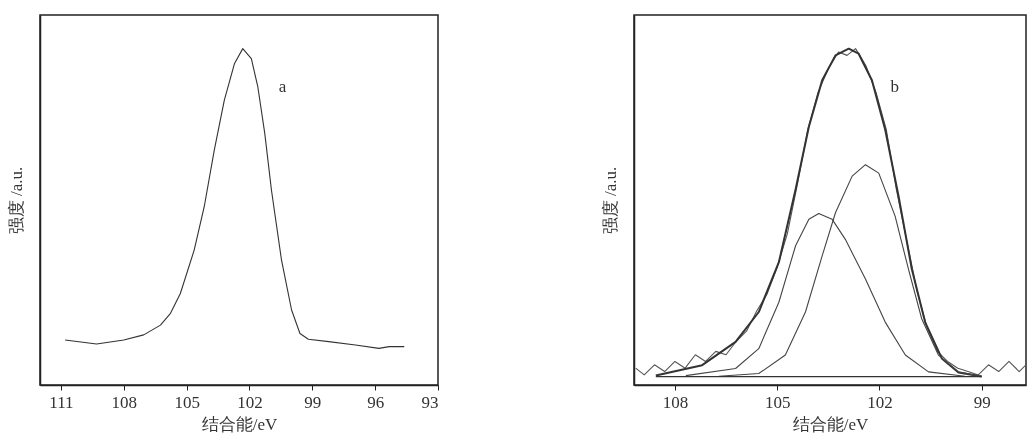 The image size is (1035, 445). I want to click on annotation: b, so click(895, 87).